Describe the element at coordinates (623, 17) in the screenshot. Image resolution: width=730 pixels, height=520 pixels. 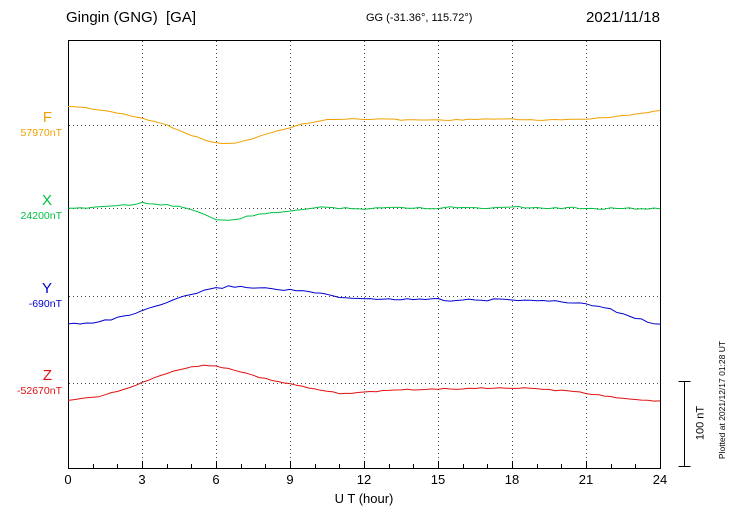
I see `plot-date: 2021/11/18` at that location.